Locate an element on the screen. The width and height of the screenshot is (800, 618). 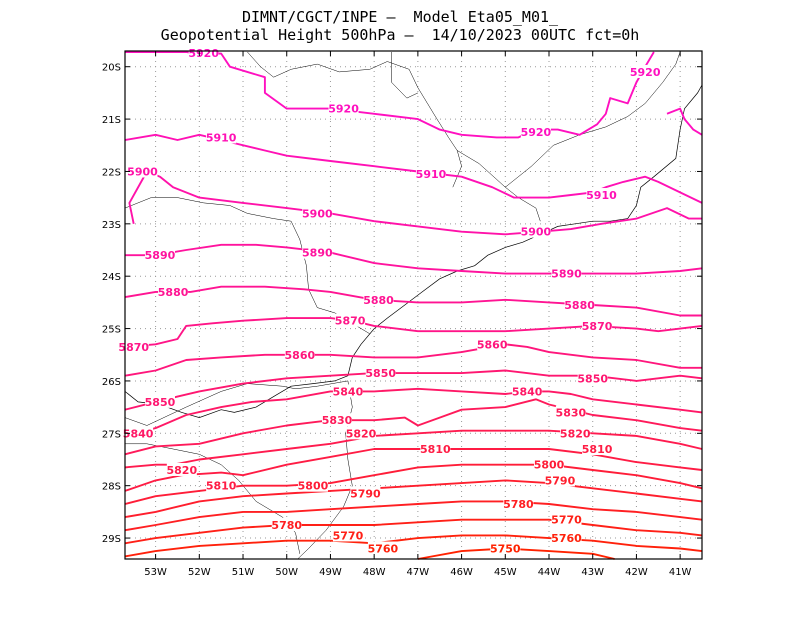
contour-label: 5770 is located at coordinates (566, 520).